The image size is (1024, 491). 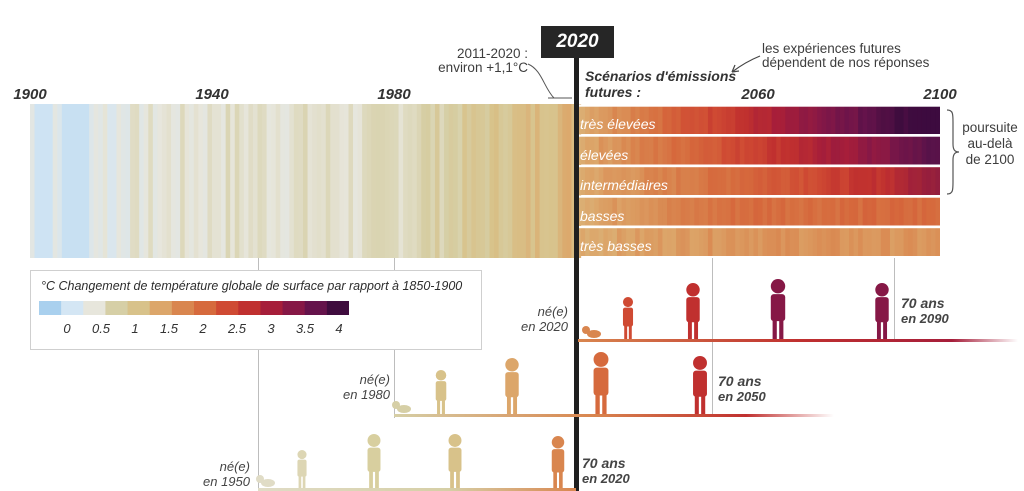 What do you see at coordinates (205, 181) in the screenshot?
I see `stripe-1938` at bounding box center [205, 181].